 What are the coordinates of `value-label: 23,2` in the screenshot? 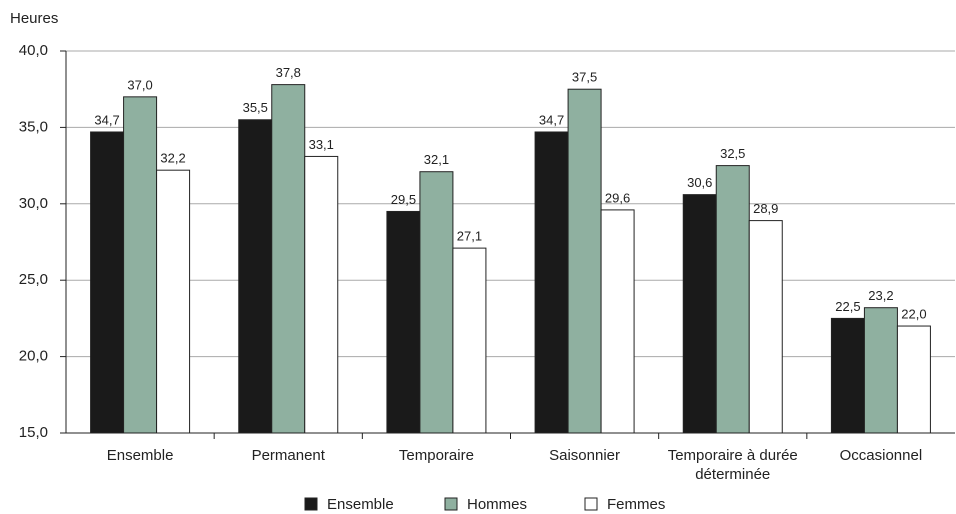 It's located at (880, 295).